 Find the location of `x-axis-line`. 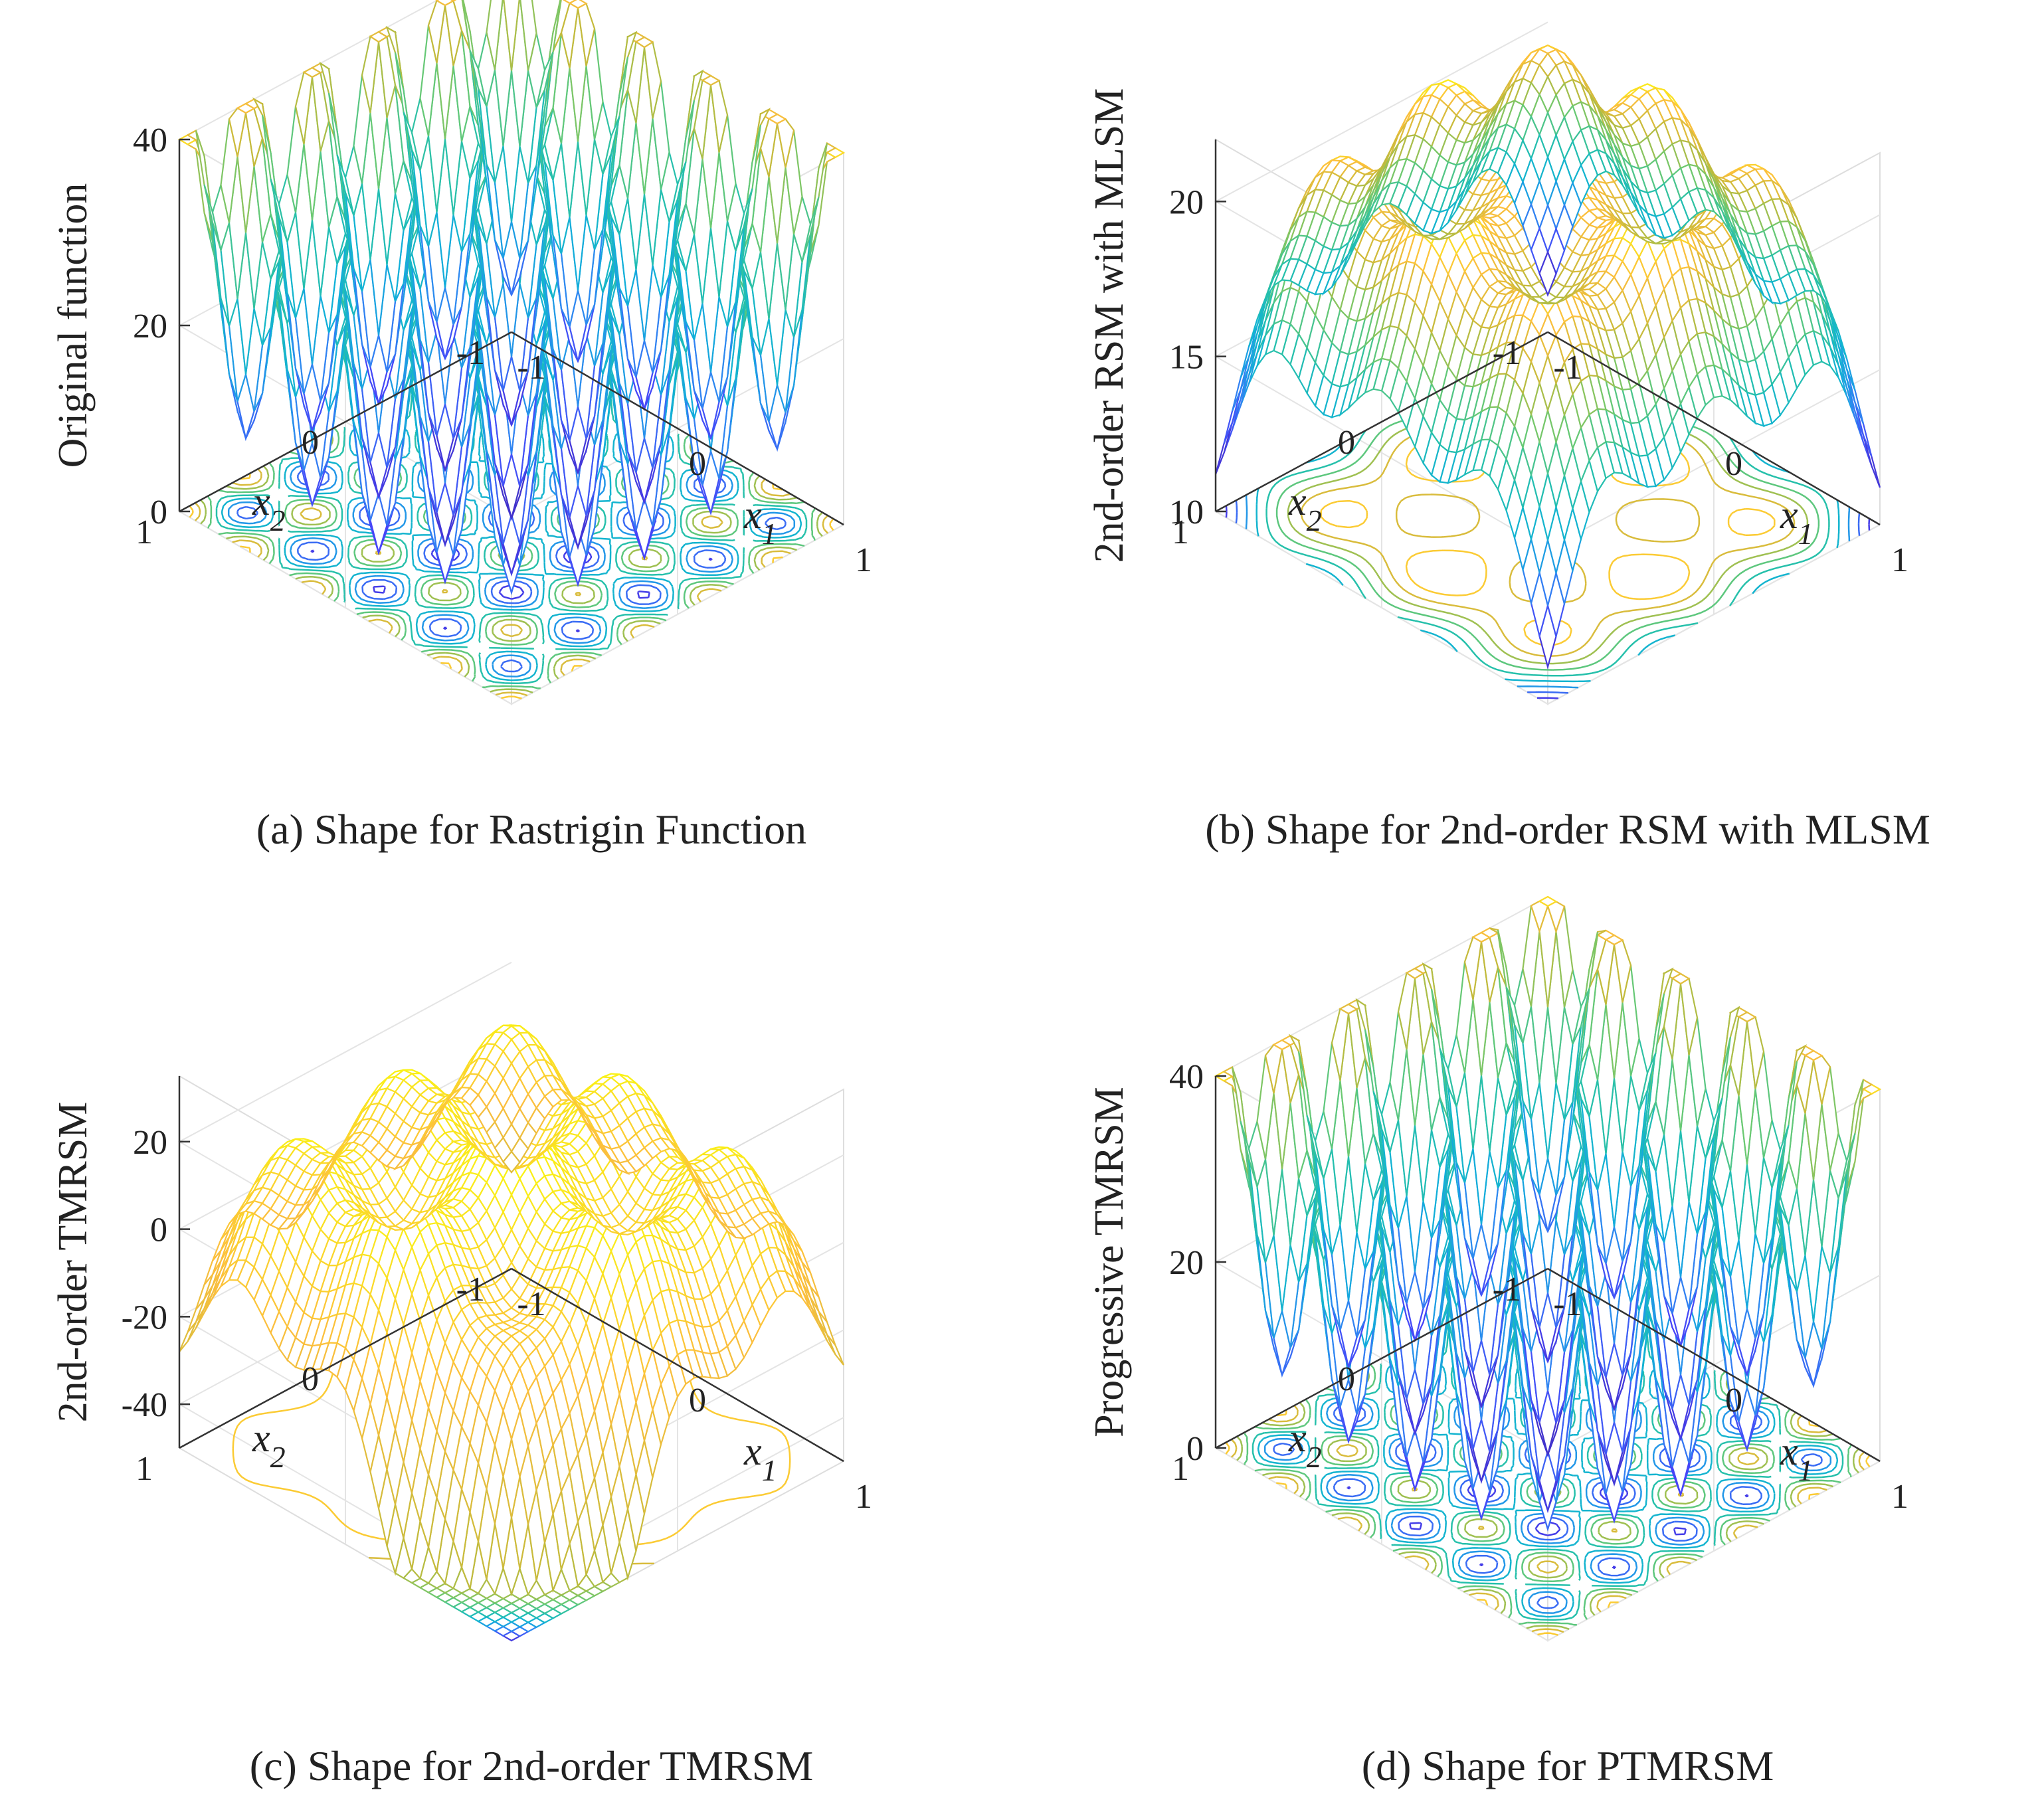

x-axis-line is located at coordinates (677, 428).